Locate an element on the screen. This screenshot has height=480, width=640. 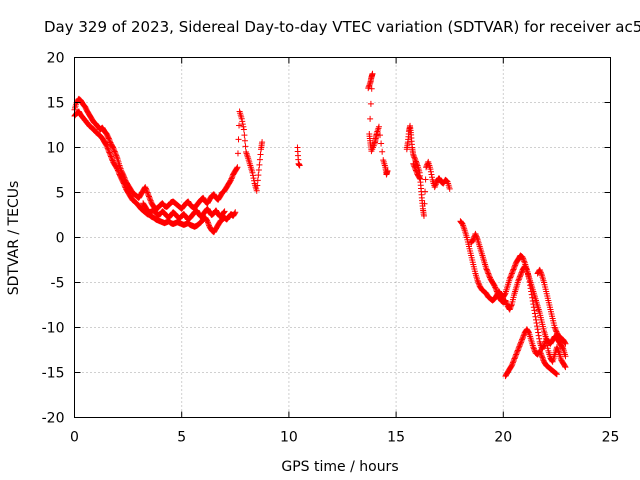
y-tick-label: 5 is located at coordinates (60, 194).